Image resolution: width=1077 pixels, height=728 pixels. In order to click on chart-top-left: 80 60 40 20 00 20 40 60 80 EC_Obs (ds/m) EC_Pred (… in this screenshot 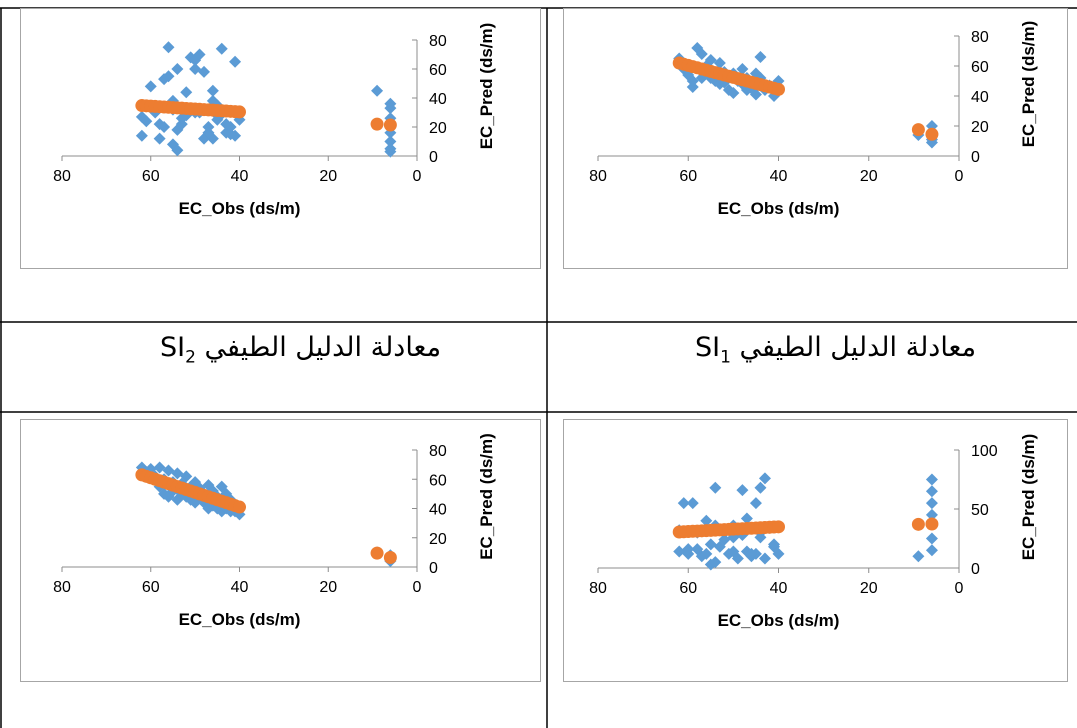, I will do `click(274, 120)`.